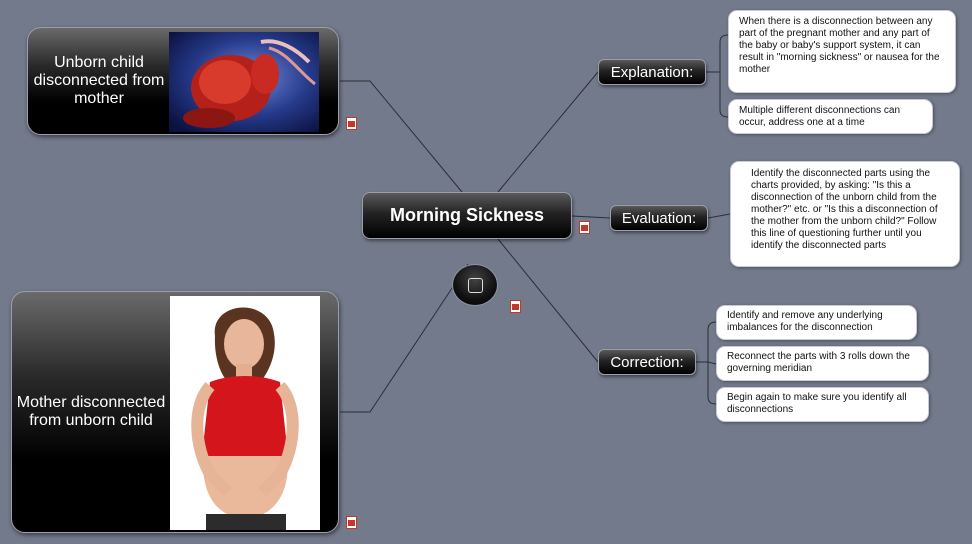 This screenshot has height=544, width=972. I want to click on central-topic: Morning Sickness, so click(467, 215).